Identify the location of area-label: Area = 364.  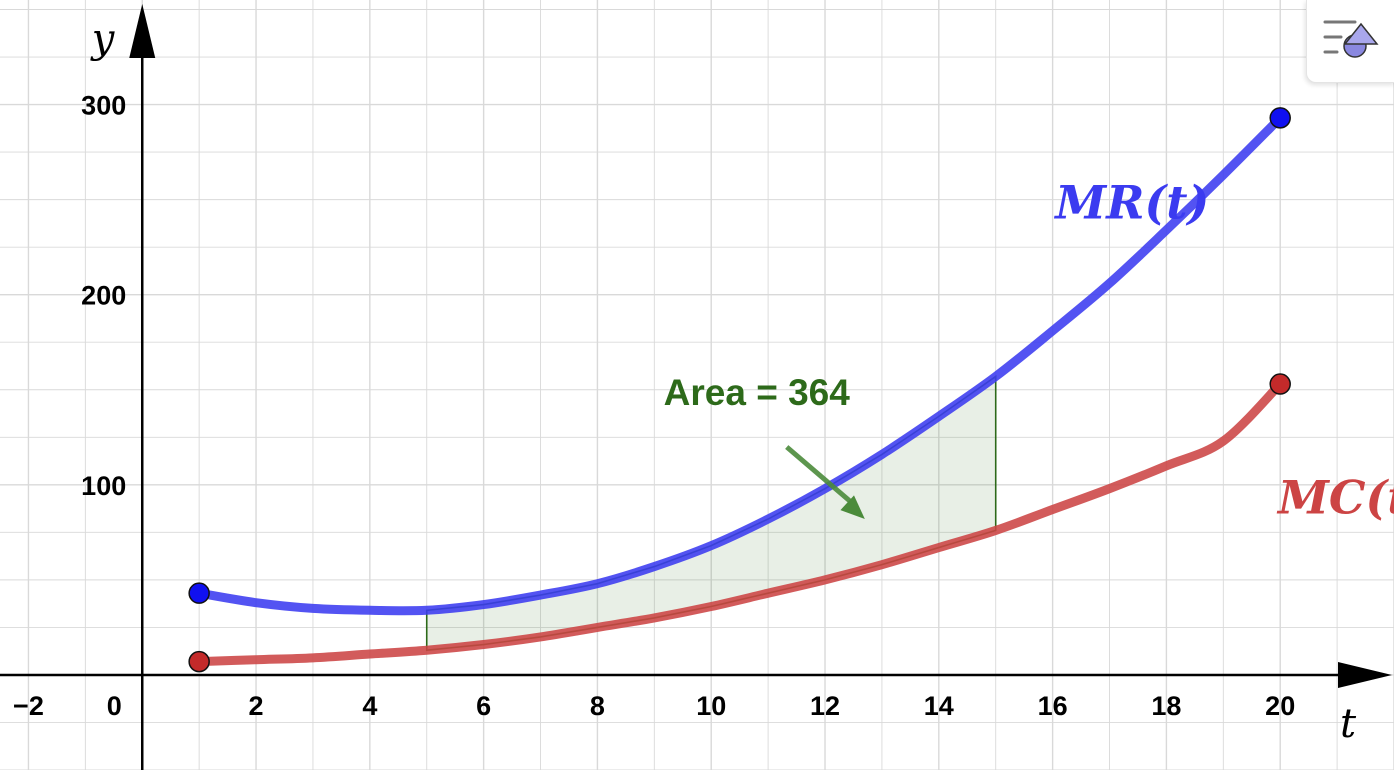
(757, 392).